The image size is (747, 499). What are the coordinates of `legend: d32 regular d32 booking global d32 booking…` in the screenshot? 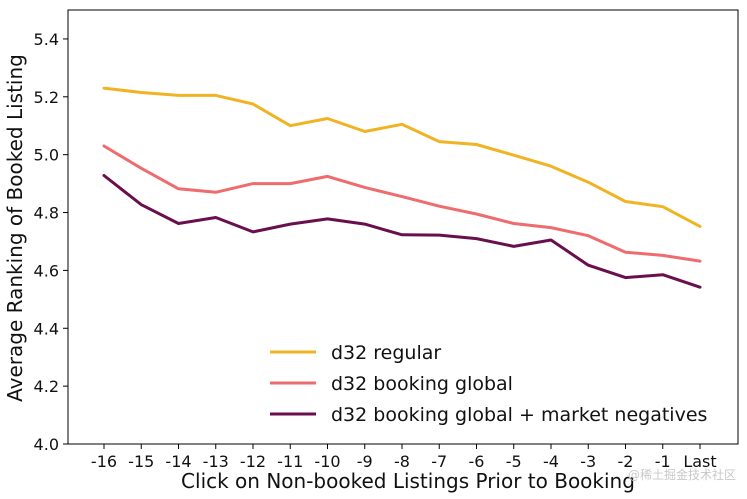 It's located at (488, 384).